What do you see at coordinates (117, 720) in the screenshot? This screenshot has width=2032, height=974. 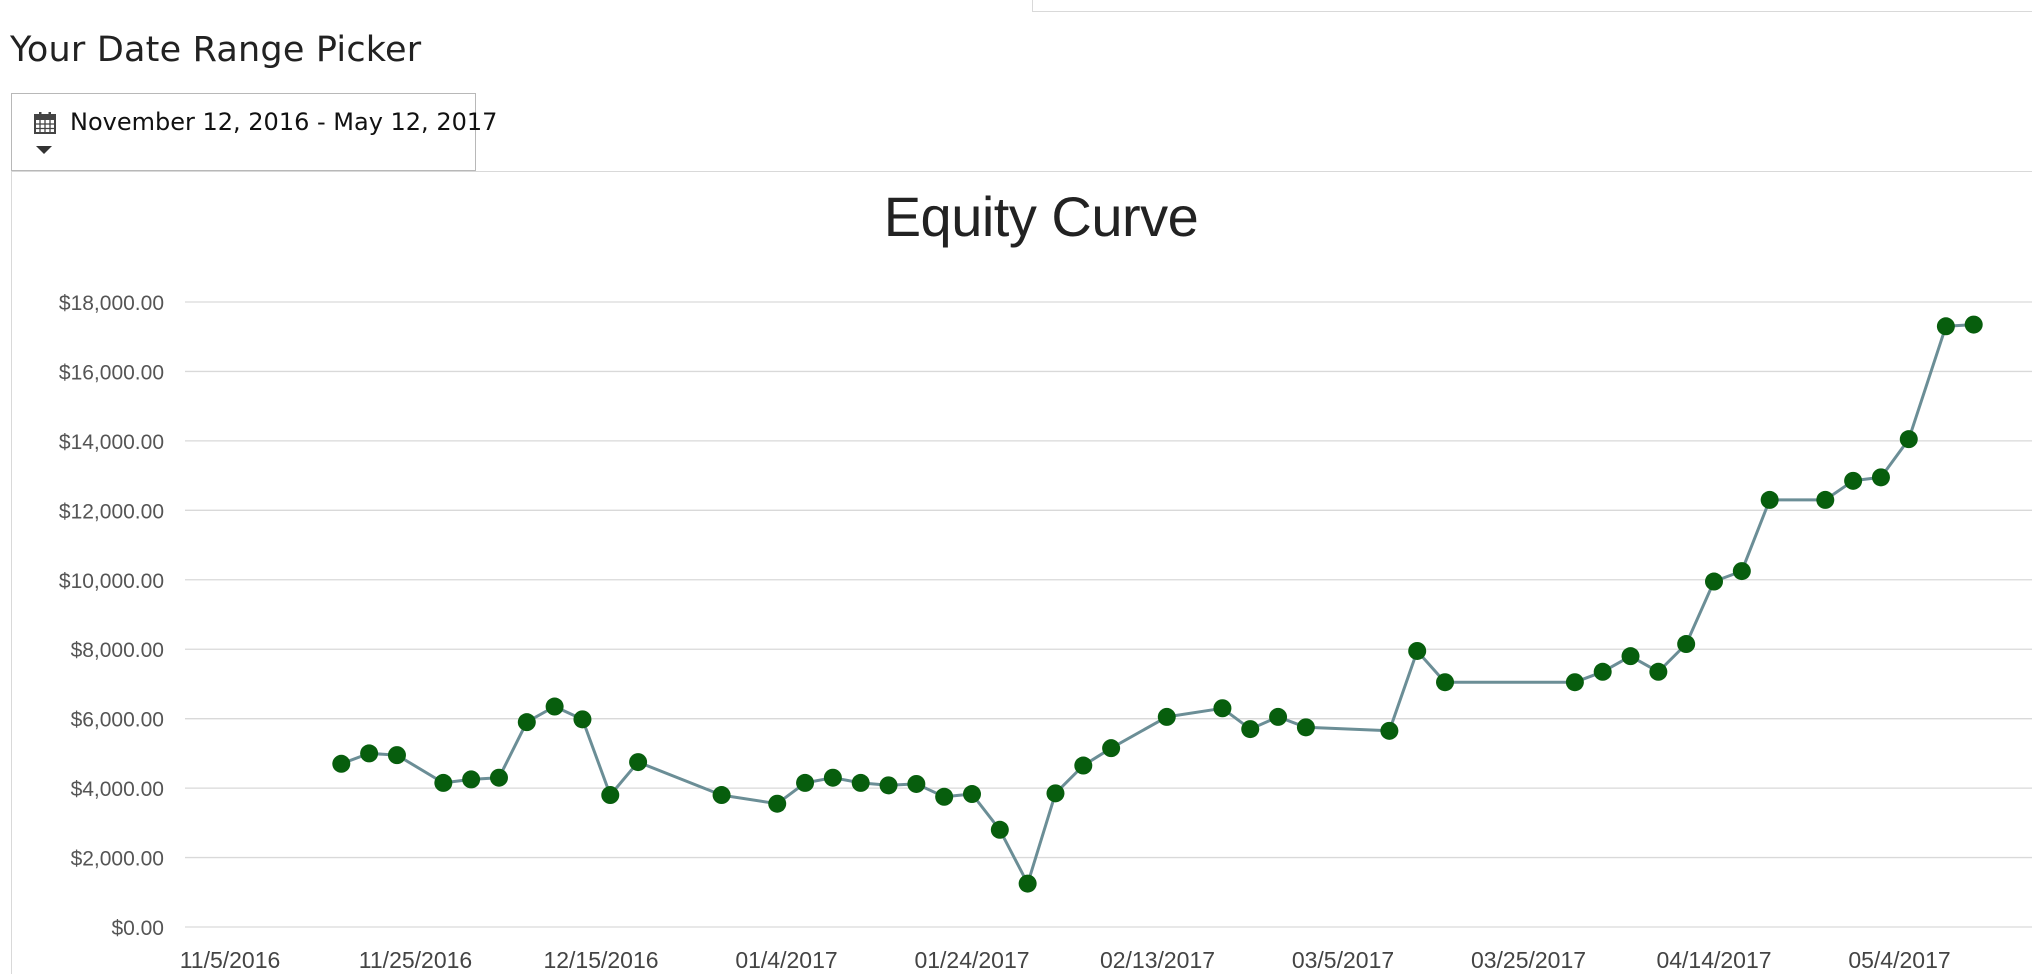 I see `y-tick-label: $6,000.00` at bounding box center [117, 720].